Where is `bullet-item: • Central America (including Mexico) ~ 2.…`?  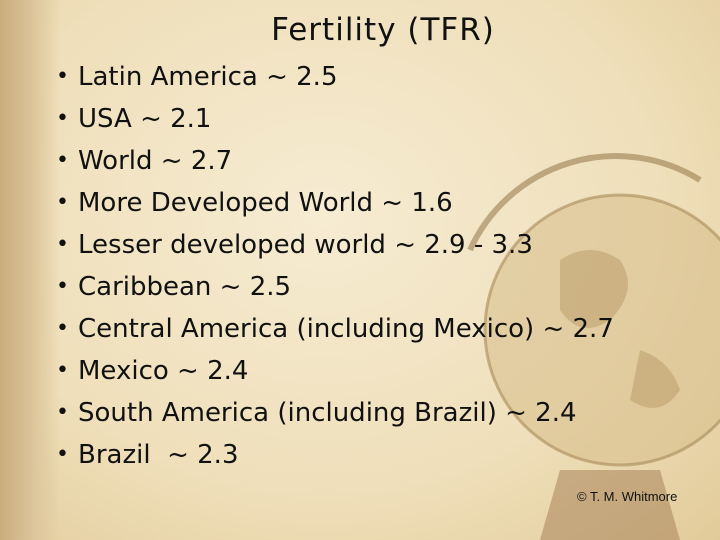 bullet-item: • Central America (including Mexico) ~ 2.… is located at coordinates (333, 329).